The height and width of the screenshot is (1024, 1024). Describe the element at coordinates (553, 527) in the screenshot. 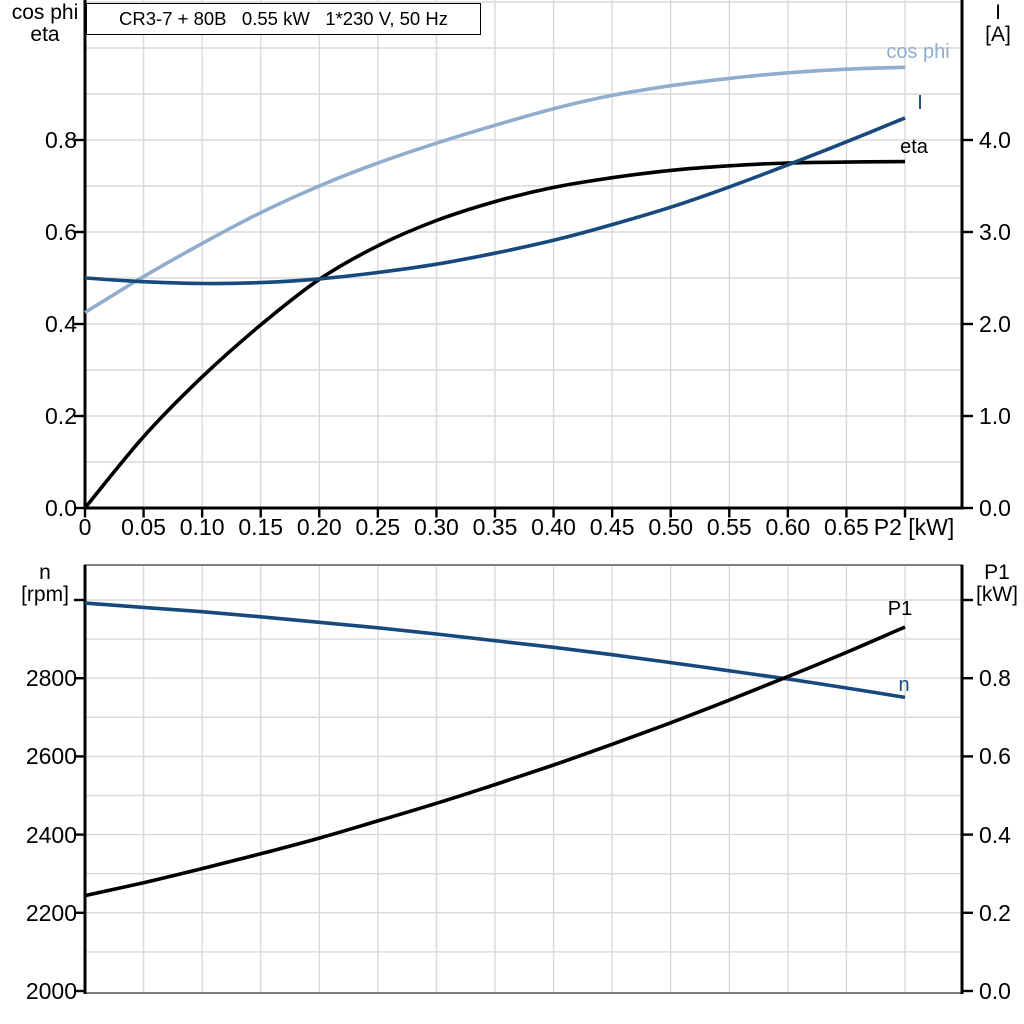

I see `top-x-tick-label: 0.40` at that location.